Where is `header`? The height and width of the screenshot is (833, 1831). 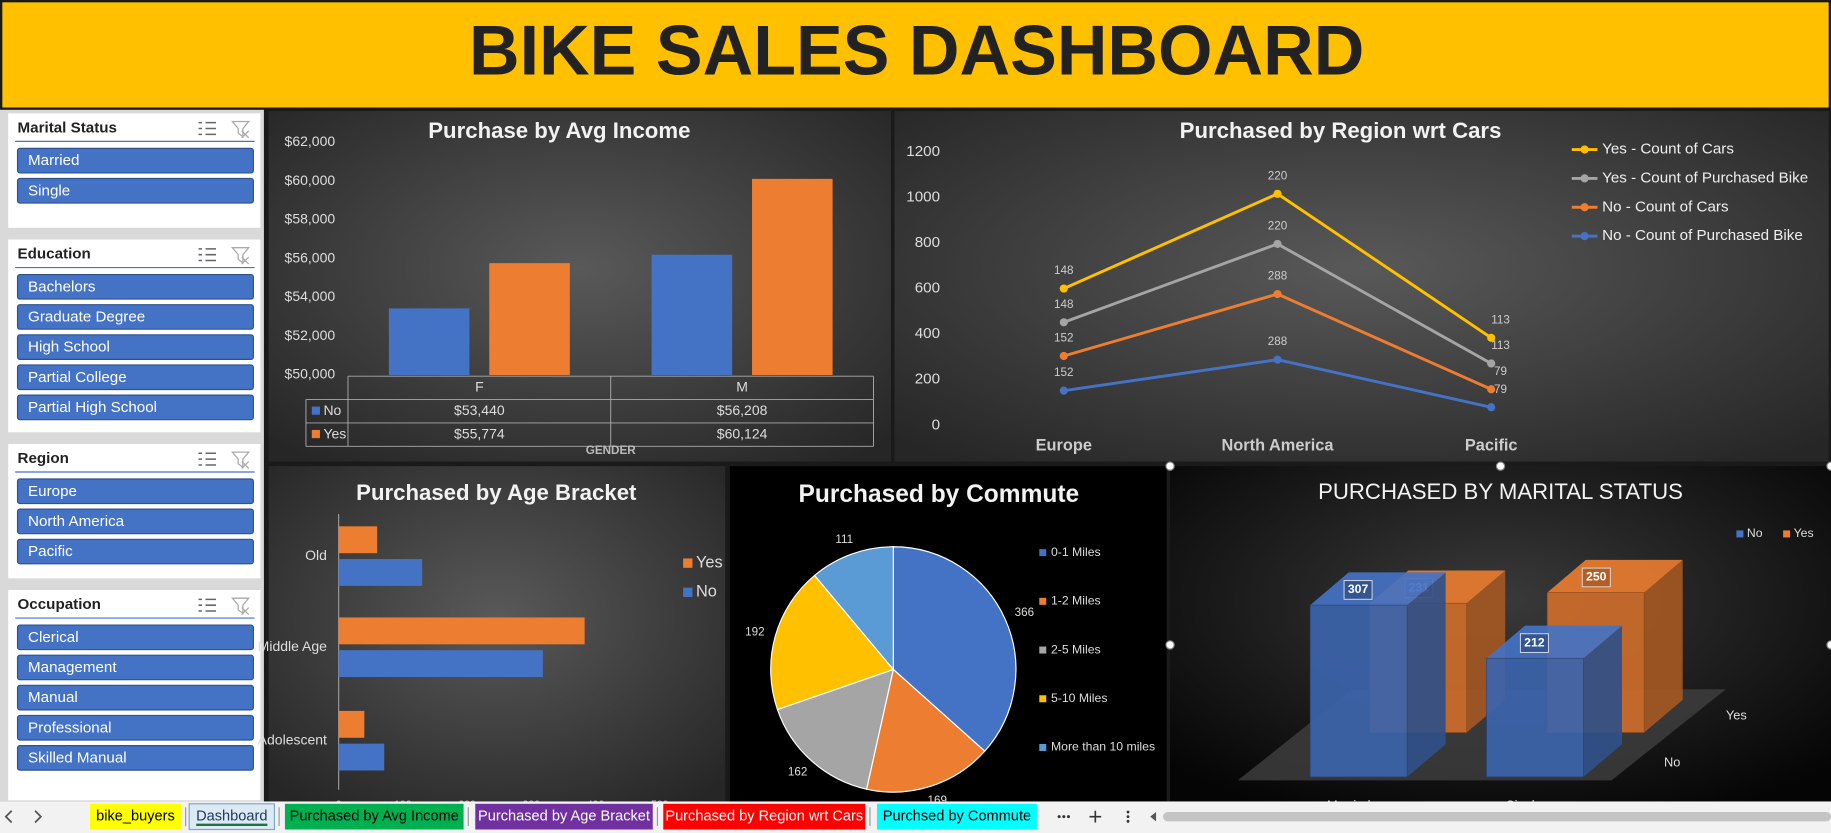
header is located at coordinates (915, 55).